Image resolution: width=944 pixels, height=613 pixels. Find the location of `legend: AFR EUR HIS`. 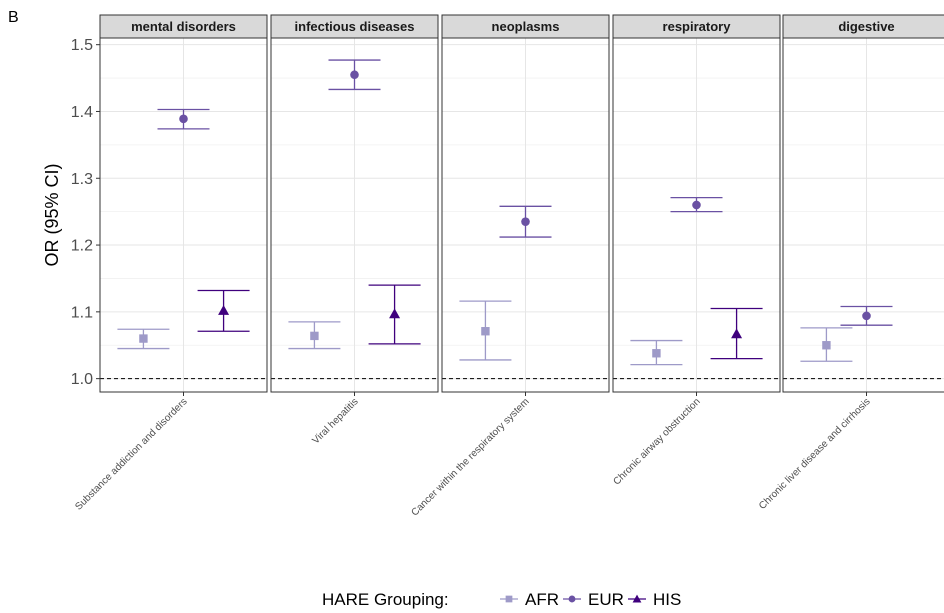

legend: AFR EUR HIS is located at coordinates (590, 599).